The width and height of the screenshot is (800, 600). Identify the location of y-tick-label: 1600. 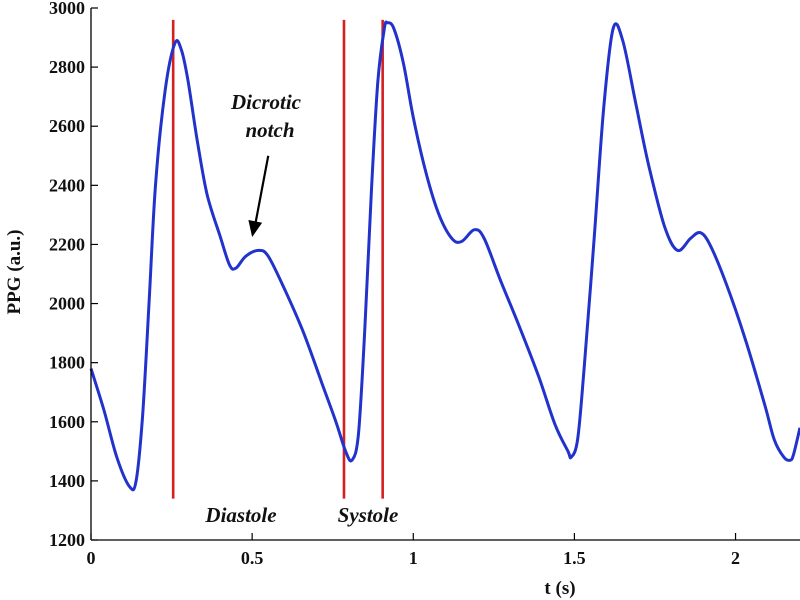
(67, 422).